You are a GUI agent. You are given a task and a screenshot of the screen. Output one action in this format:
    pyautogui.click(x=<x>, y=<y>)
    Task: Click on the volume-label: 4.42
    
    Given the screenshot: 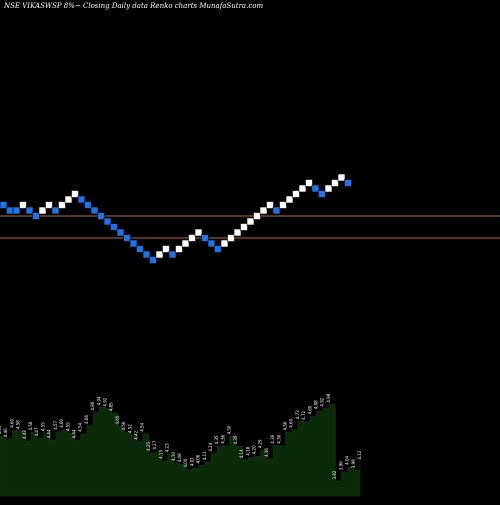 What is the action you would take?
    pyautogui.click(x=136, y=434)
    